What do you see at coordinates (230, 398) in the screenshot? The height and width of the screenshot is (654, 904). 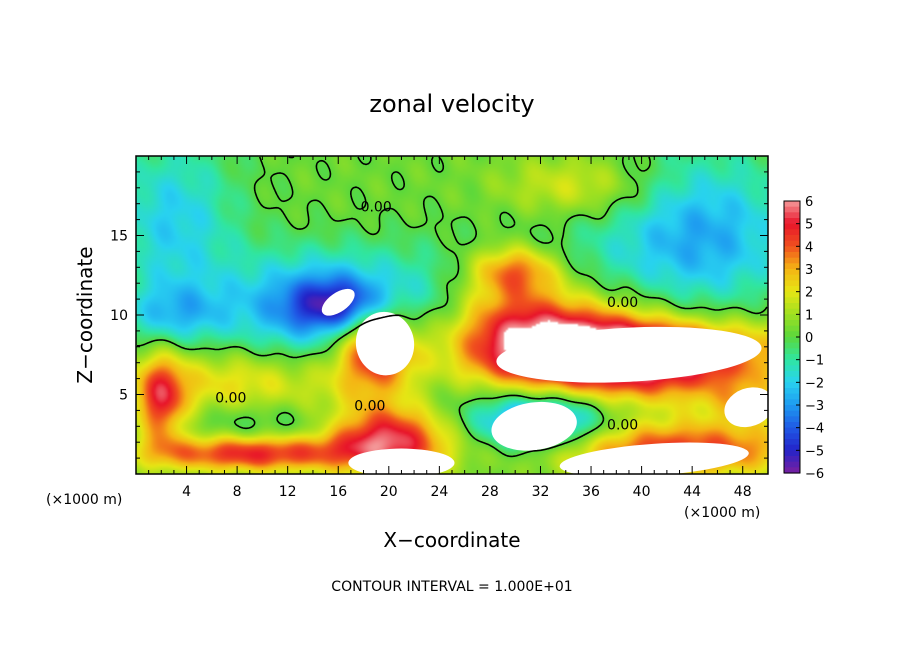 I see `contour-label-2: 0.00` at bounding box center [230, 398].